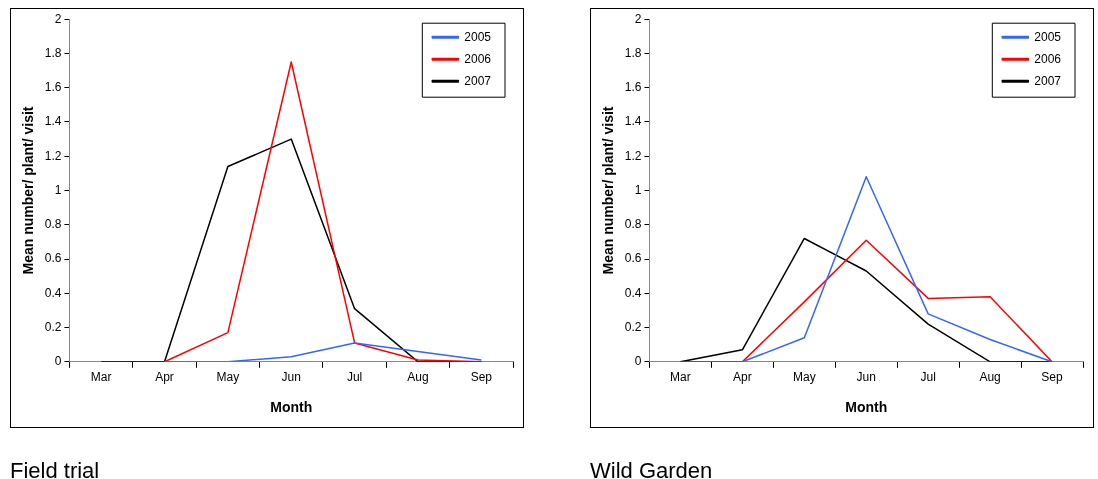 The width and height of the screenshot is (1098, 479). I want to click on text: Field trial, so click(55, 468).